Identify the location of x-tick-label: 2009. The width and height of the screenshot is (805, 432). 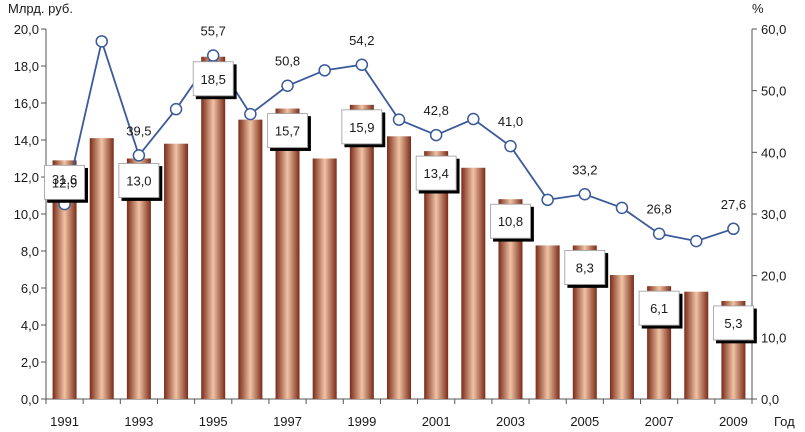
(733, 421).